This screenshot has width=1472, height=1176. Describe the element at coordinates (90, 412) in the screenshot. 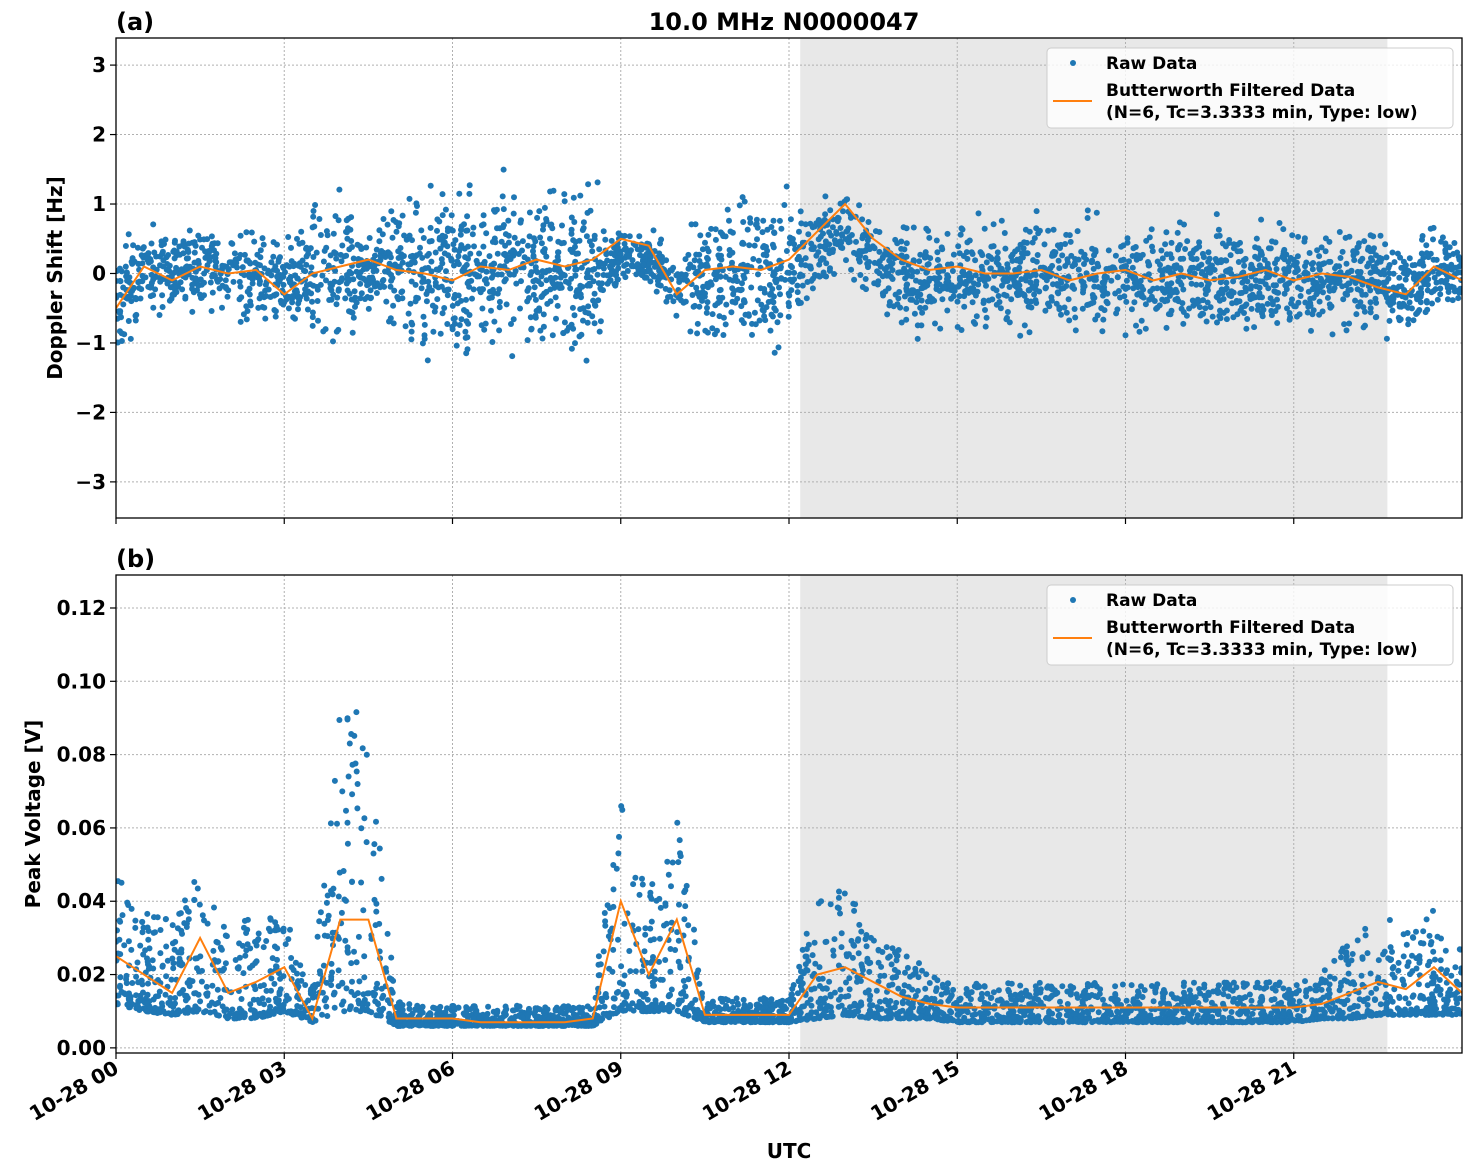

I see `y-tick-label: −2` at that location.